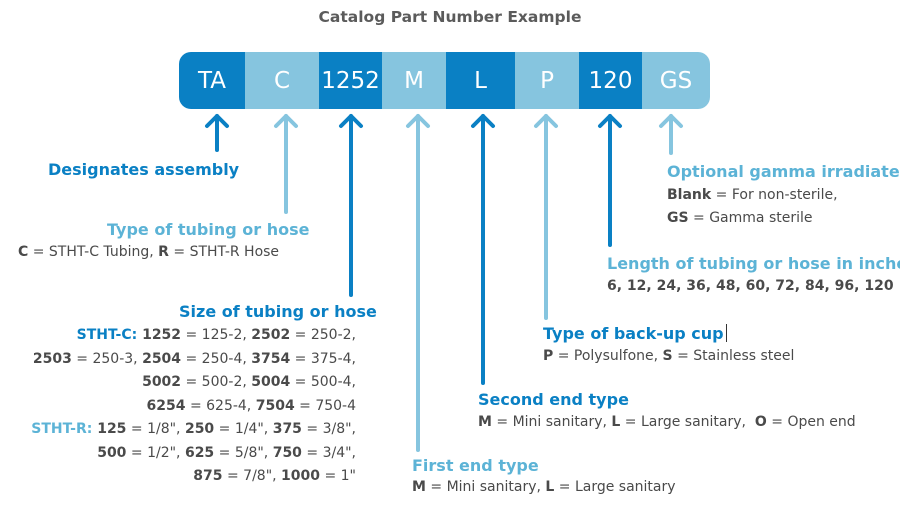 This screenshot has width=900, height=510. What do you see at coordinates (418, 283) in the screenshot?
I see `arrow-first-end` at bounding box center [418, 283].